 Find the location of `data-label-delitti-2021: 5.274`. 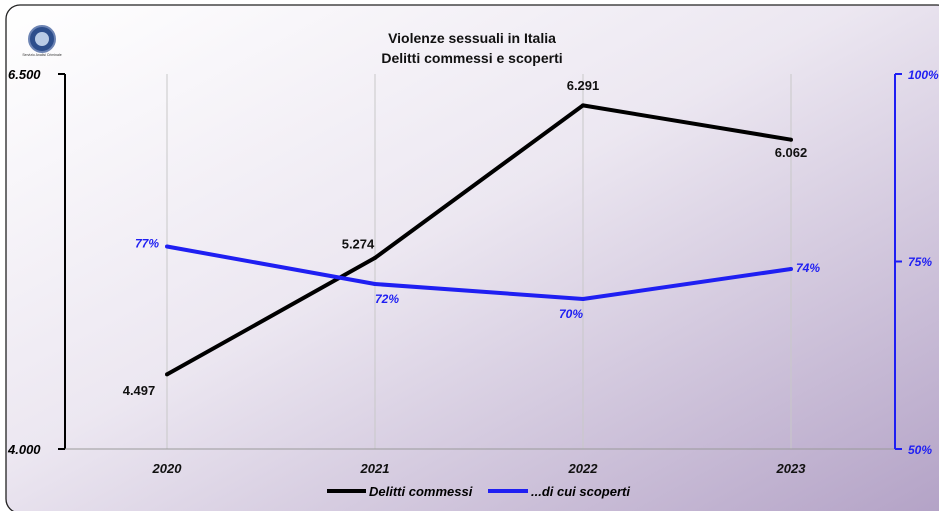

data-label-delitti-2021: 5.274 is located at coordinates (358, 243).